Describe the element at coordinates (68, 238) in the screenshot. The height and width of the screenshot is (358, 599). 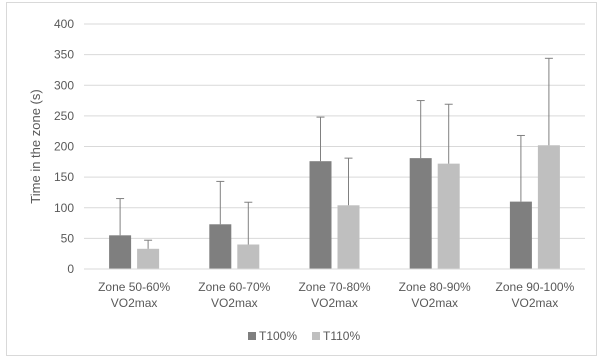
I see `y-tick-label: 50` at that location.